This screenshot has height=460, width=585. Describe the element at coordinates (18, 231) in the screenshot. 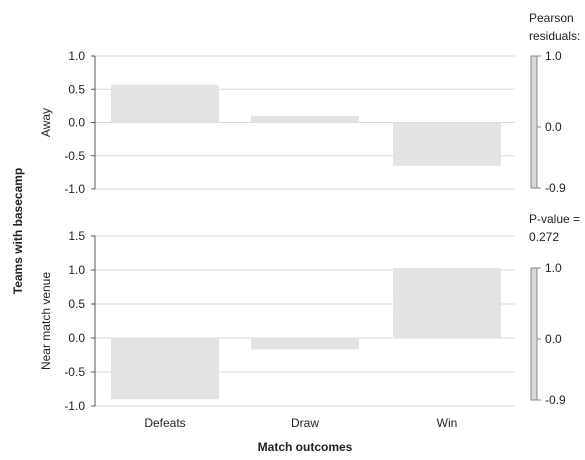

I see `y-axis-title: Teams with basecamp` at that location.